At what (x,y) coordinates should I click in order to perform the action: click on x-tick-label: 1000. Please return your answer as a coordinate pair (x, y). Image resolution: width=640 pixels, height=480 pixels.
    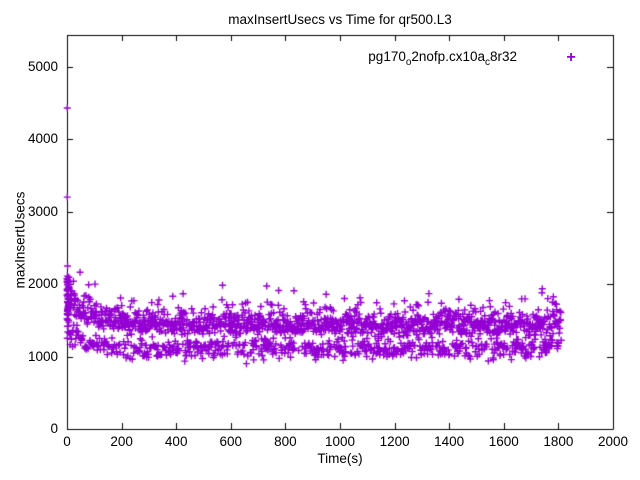
    Looking at the image, I should click on (340, 441).